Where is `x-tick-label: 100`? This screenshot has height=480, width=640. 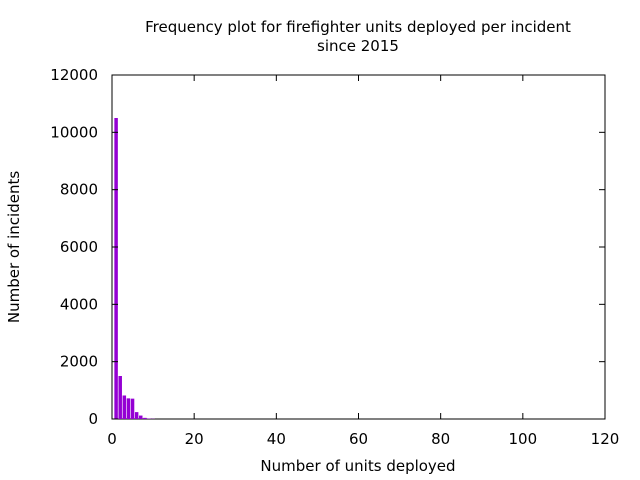
x-tick-label: 100 is located at coordinates (523, 439).